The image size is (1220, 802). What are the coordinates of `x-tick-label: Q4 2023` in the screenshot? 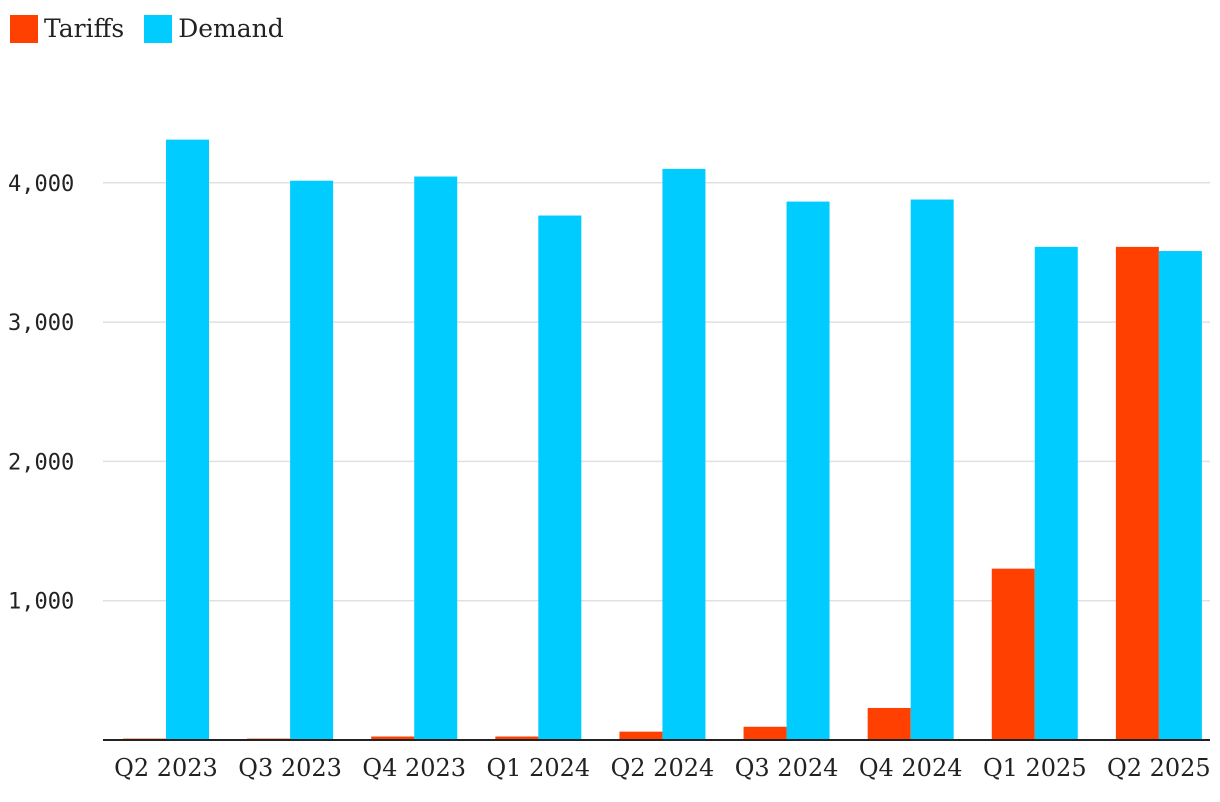 It's located at (414, 768).